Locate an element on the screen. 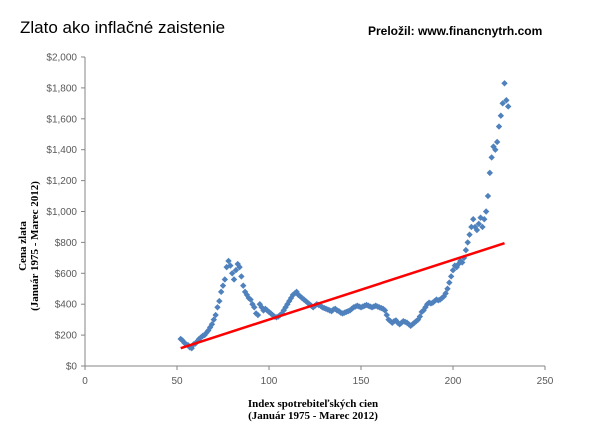 The width and height of the screenshot is (590, 446). x-axis-label-line-2: (Január 1975 - Marec 2012) is located at coordinates (313, 416).